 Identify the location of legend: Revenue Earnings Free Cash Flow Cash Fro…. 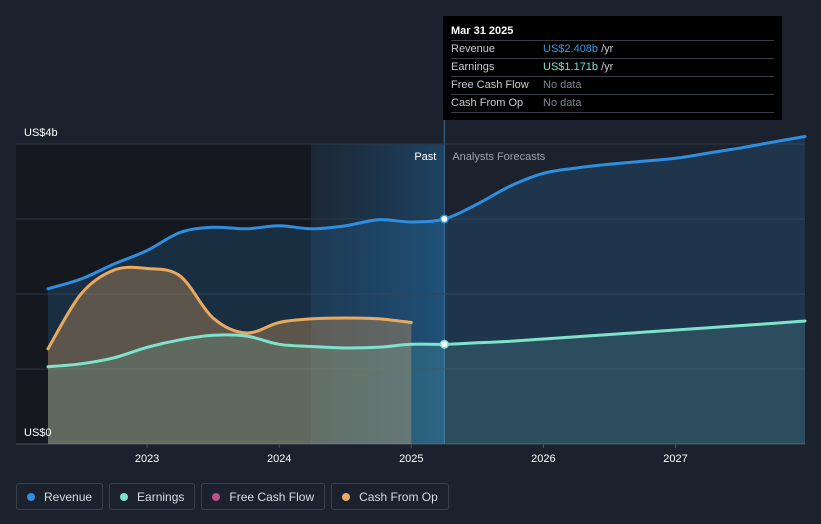
(232, 496).